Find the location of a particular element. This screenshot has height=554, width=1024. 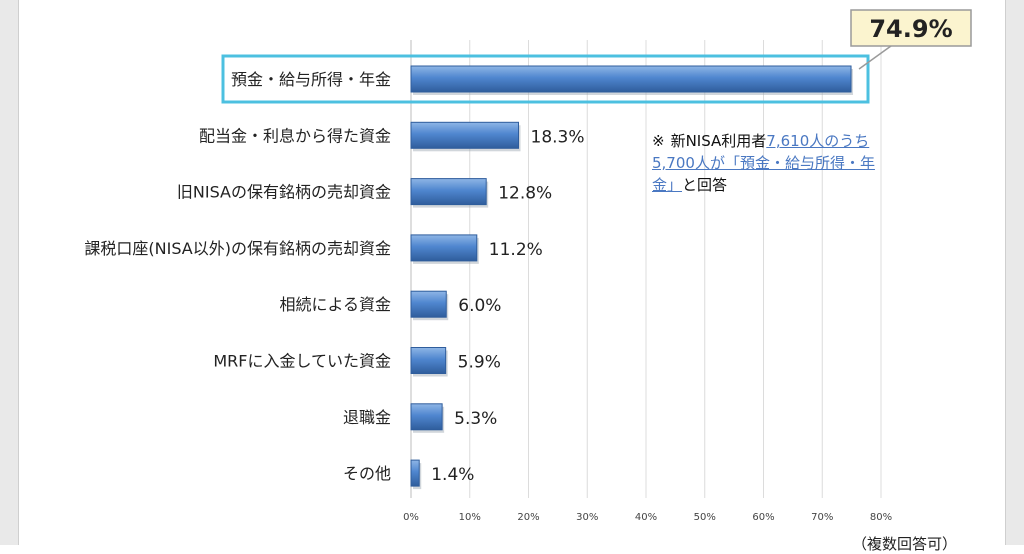

x-tick-label: 70% is located at coordinates (822, 517).